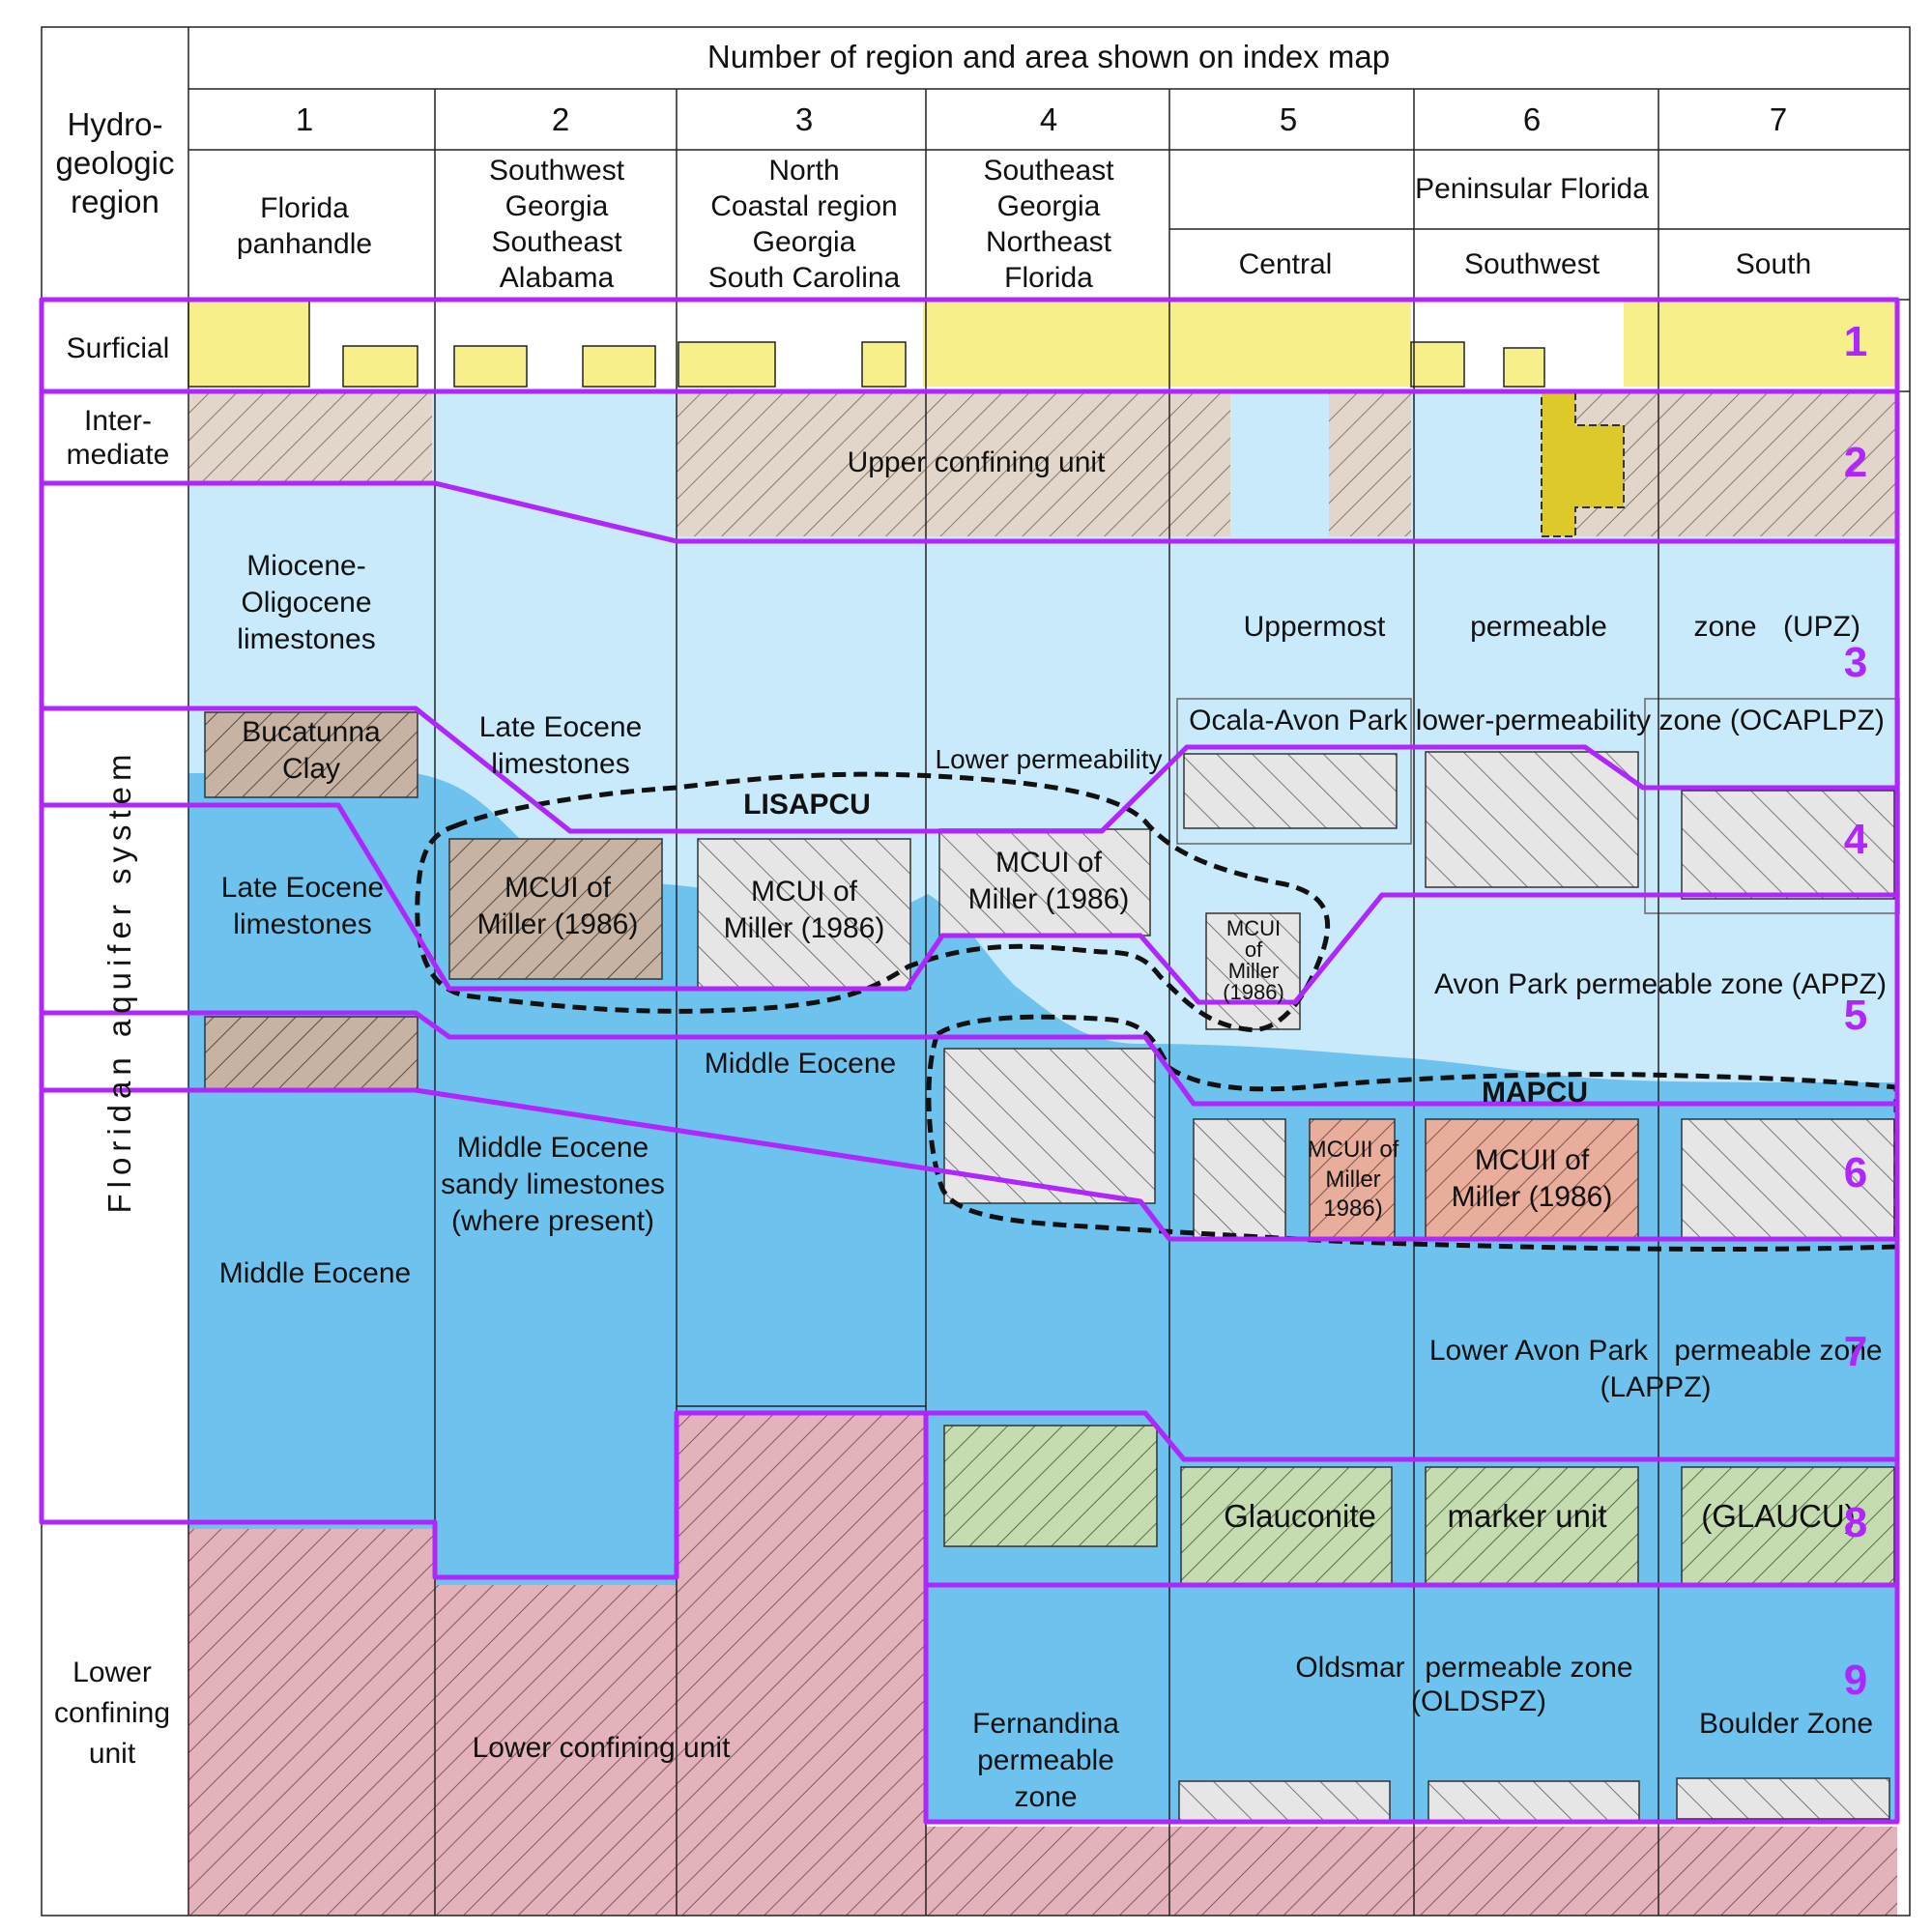 This screenshot has width=1932, height=1931. What do you see at coordinates (553, 1184) in the screenshot?
I see `middle-eocene-sandy-label: sandy limestones` at bounding box center [553, 1184].